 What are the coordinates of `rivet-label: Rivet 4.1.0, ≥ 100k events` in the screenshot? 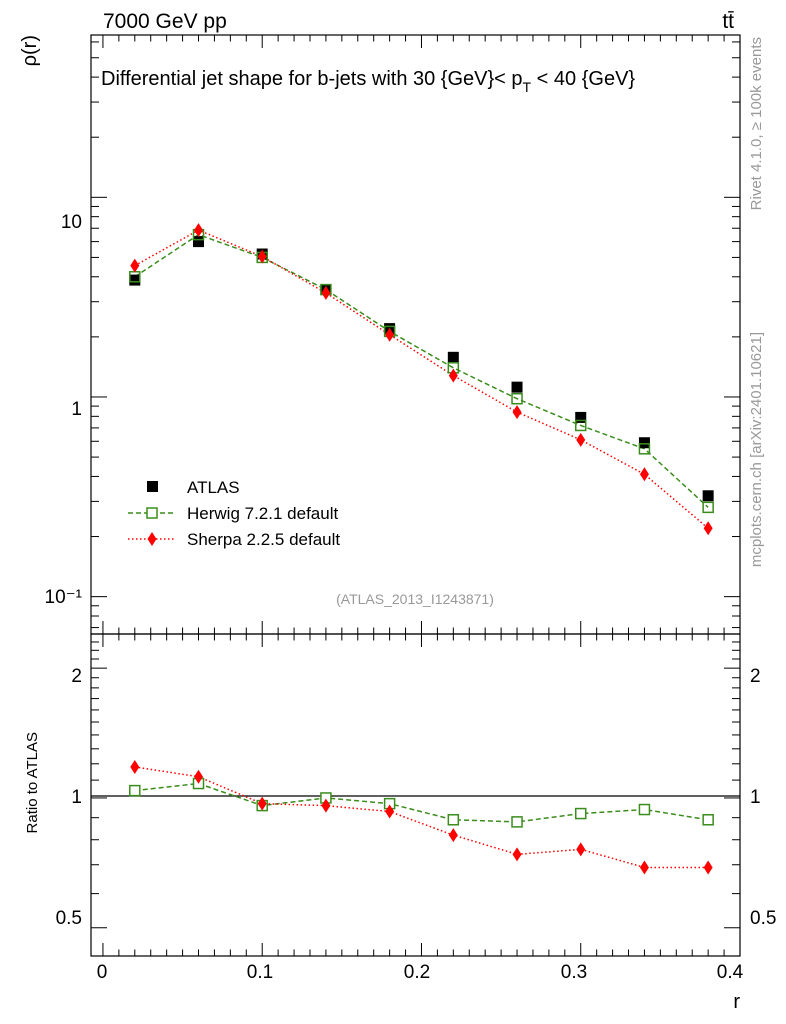 It's located at (756, 123).